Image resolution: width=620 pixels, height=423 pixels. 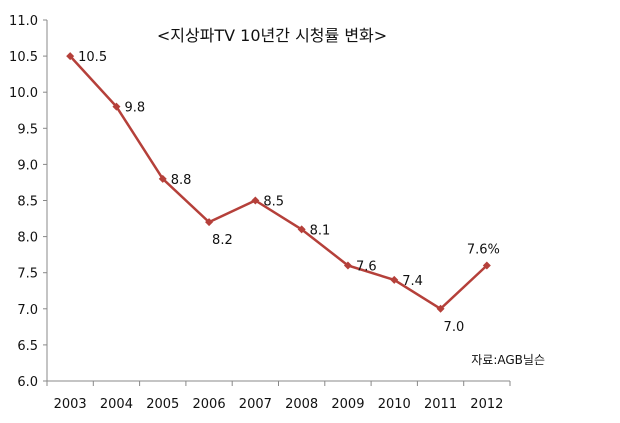 I want to click on data-label: 7.0, so click(x=454, y=327).